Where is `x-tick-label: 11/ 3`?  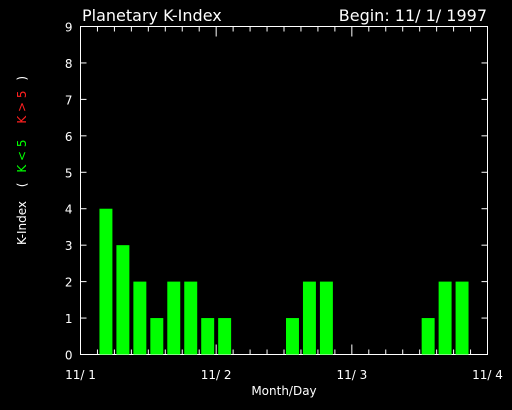
x-tick-label: 11/ 3 is located at coordinates (351, 375).